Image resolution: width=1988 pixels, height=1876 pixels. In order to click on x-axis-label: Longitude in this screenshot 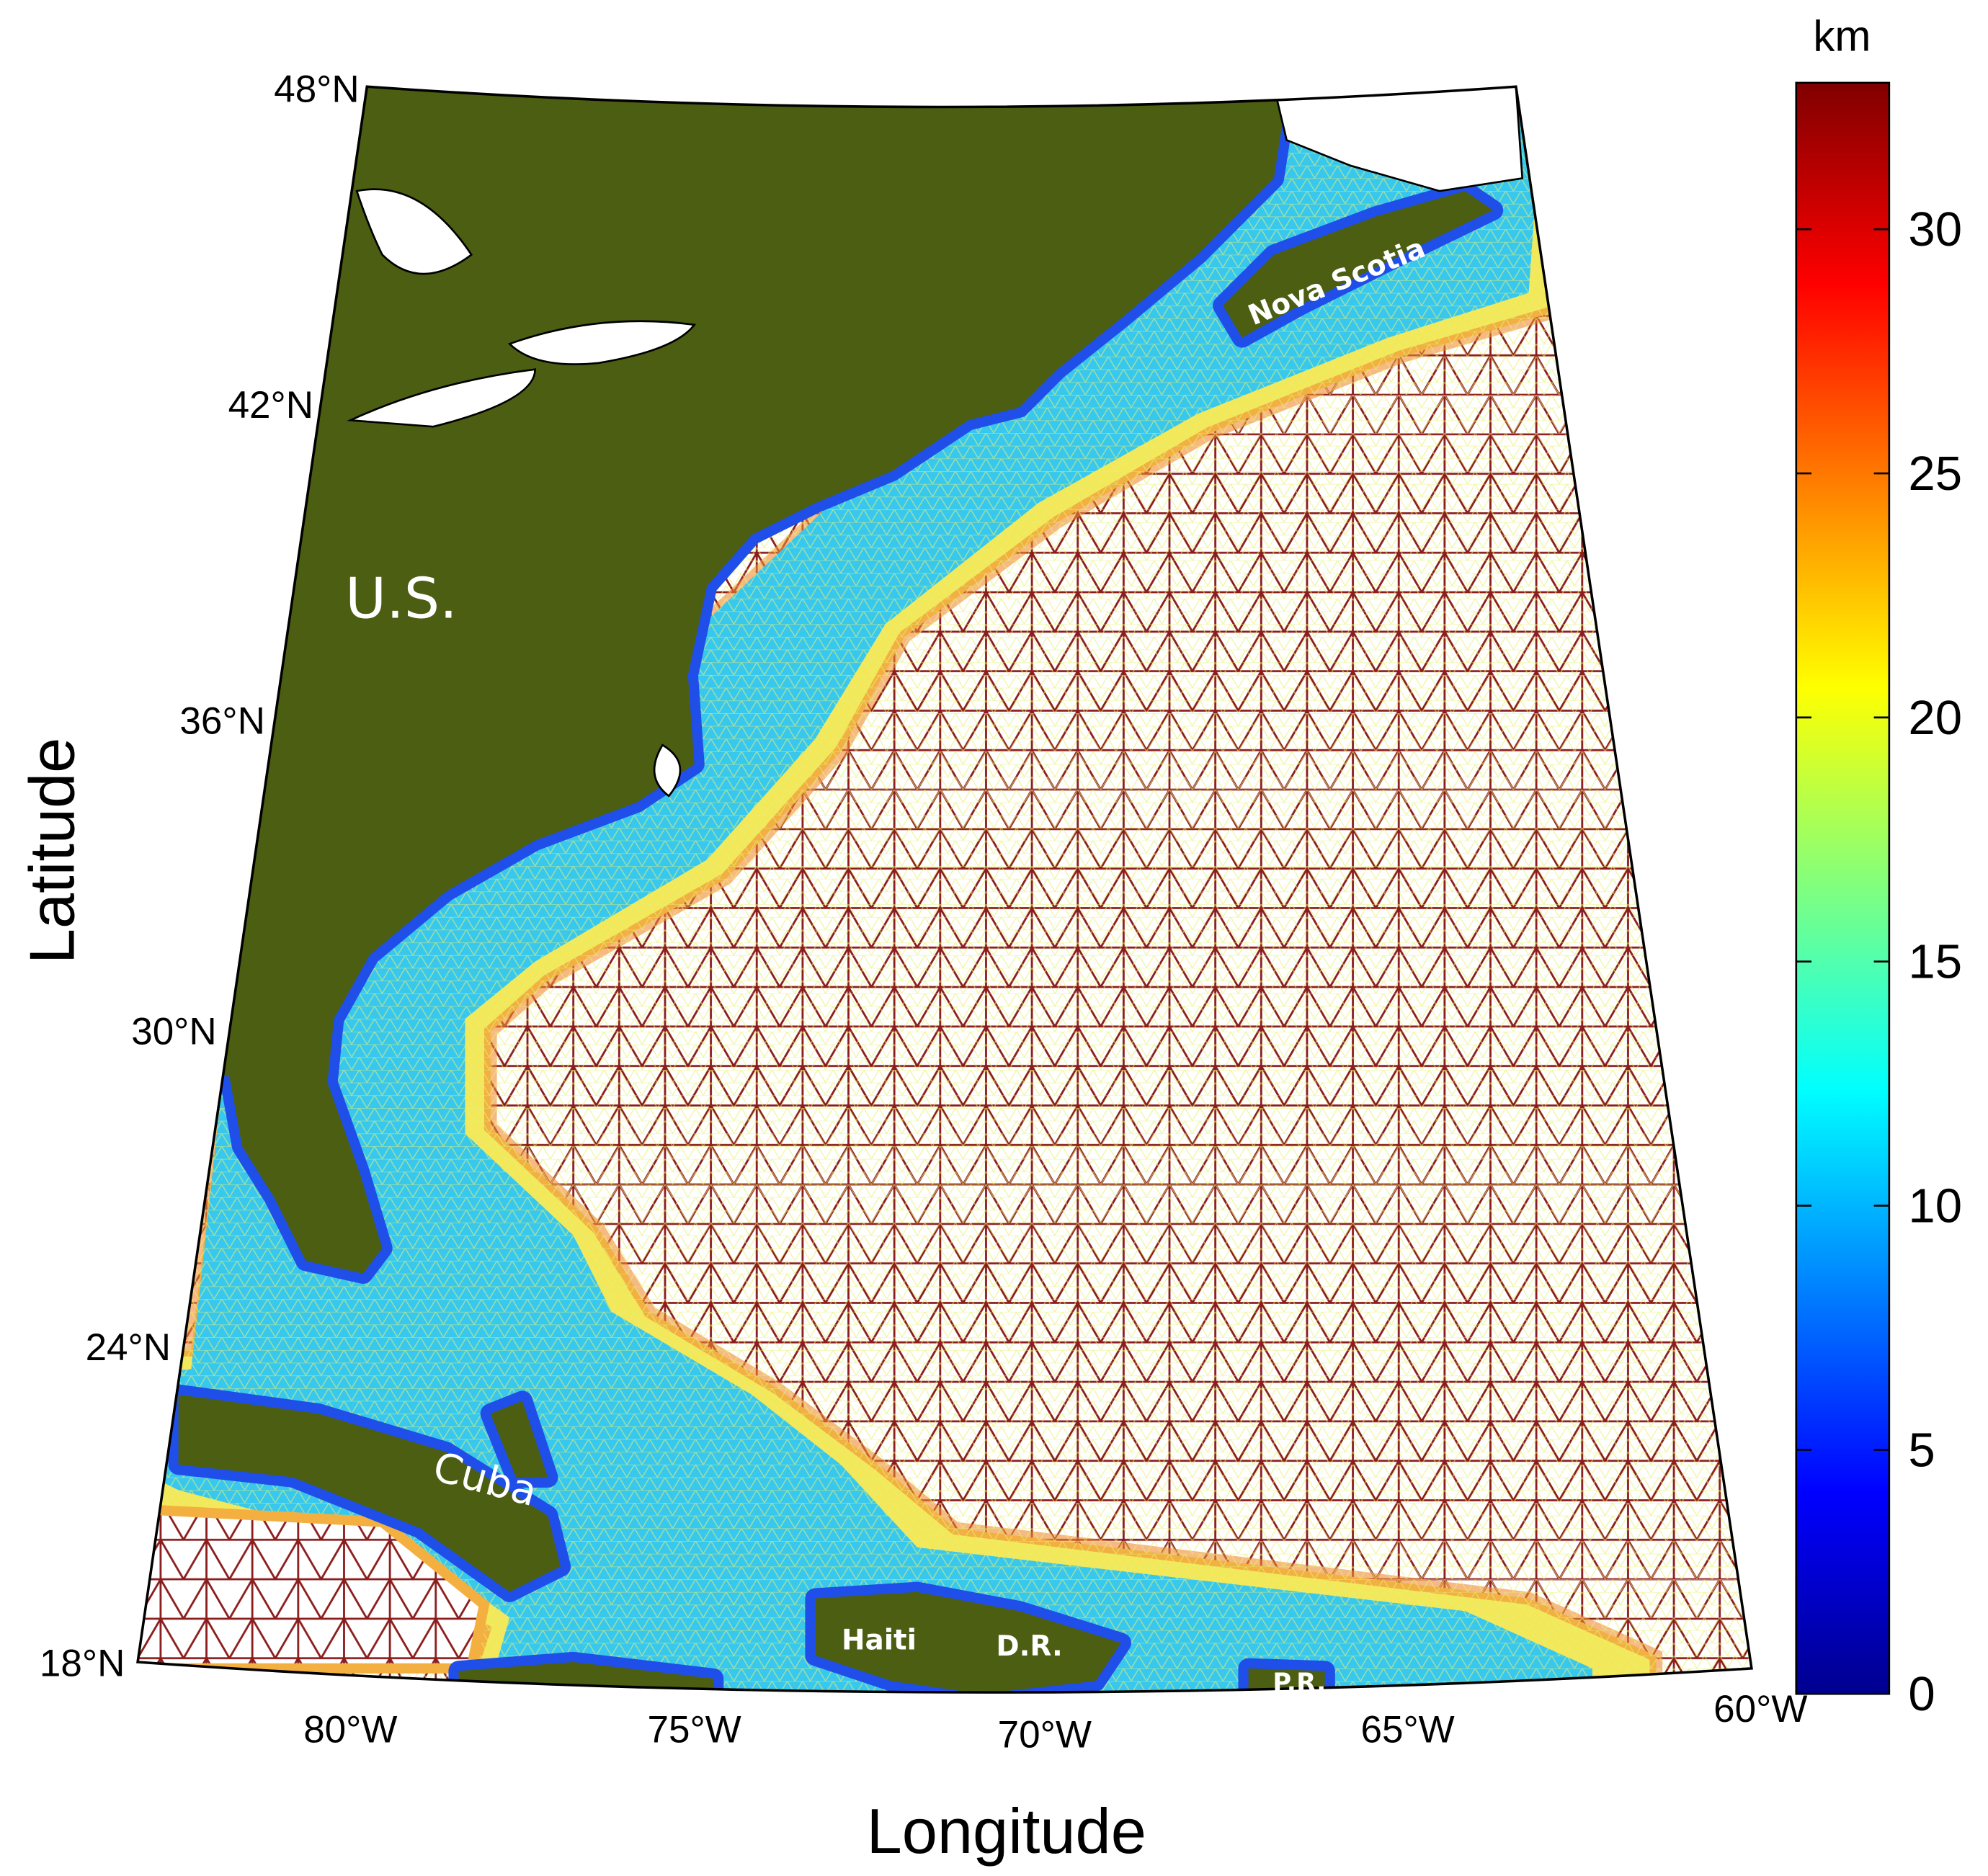, I will do `click(1006, 1831)`.